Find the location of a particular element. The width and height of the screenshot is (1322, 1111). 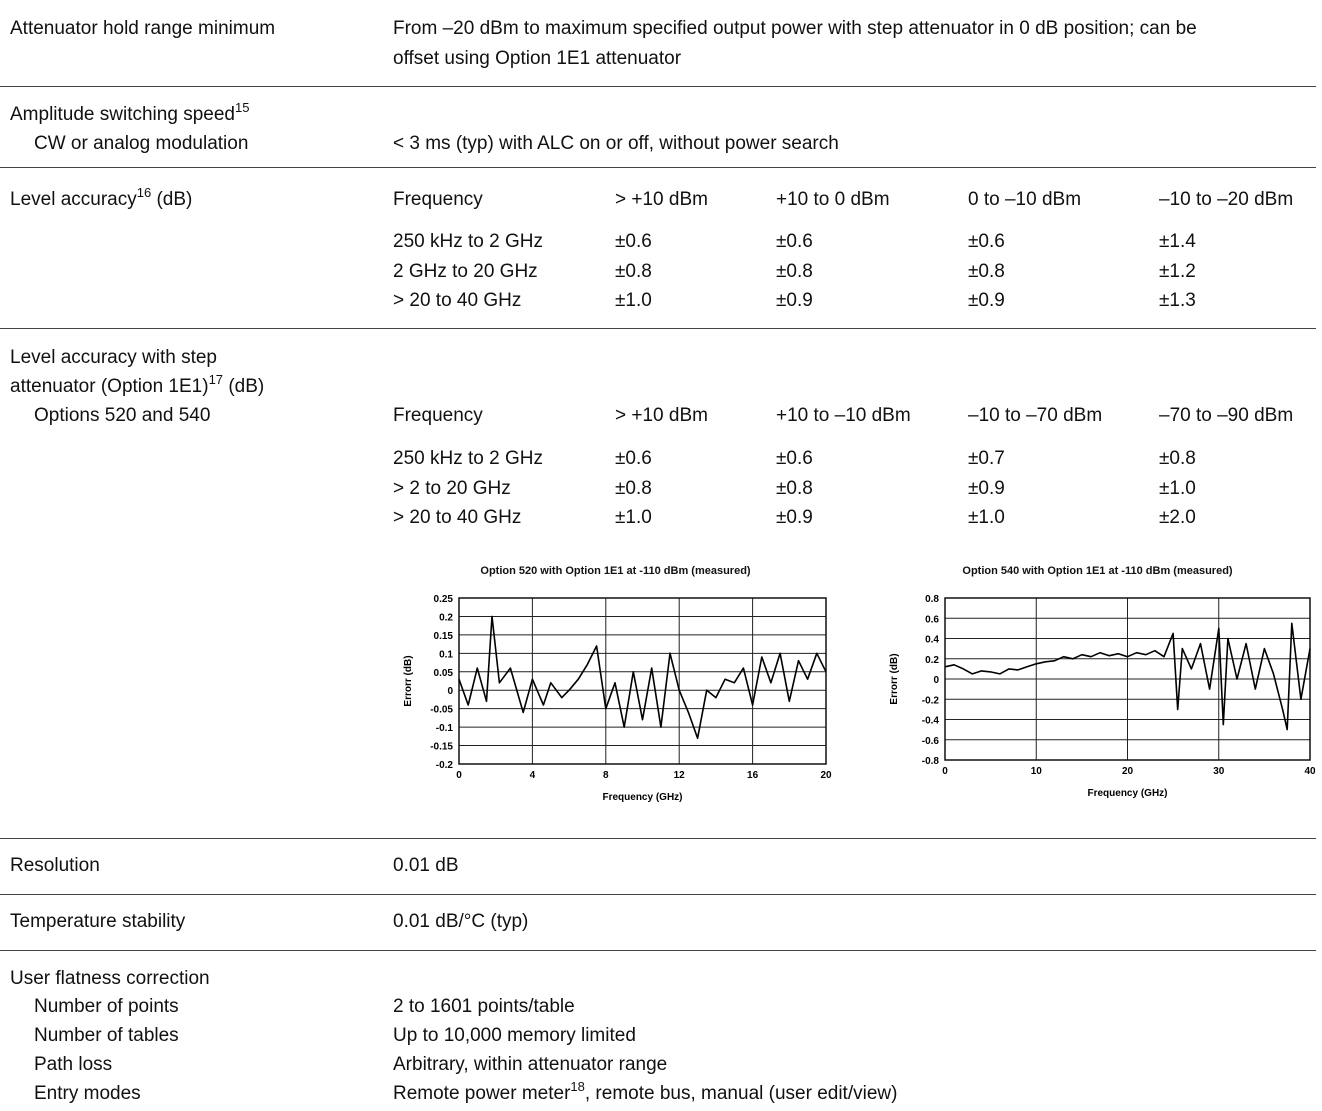

flatness-item-label: Number of tables is located at coordinates (106, 1035).